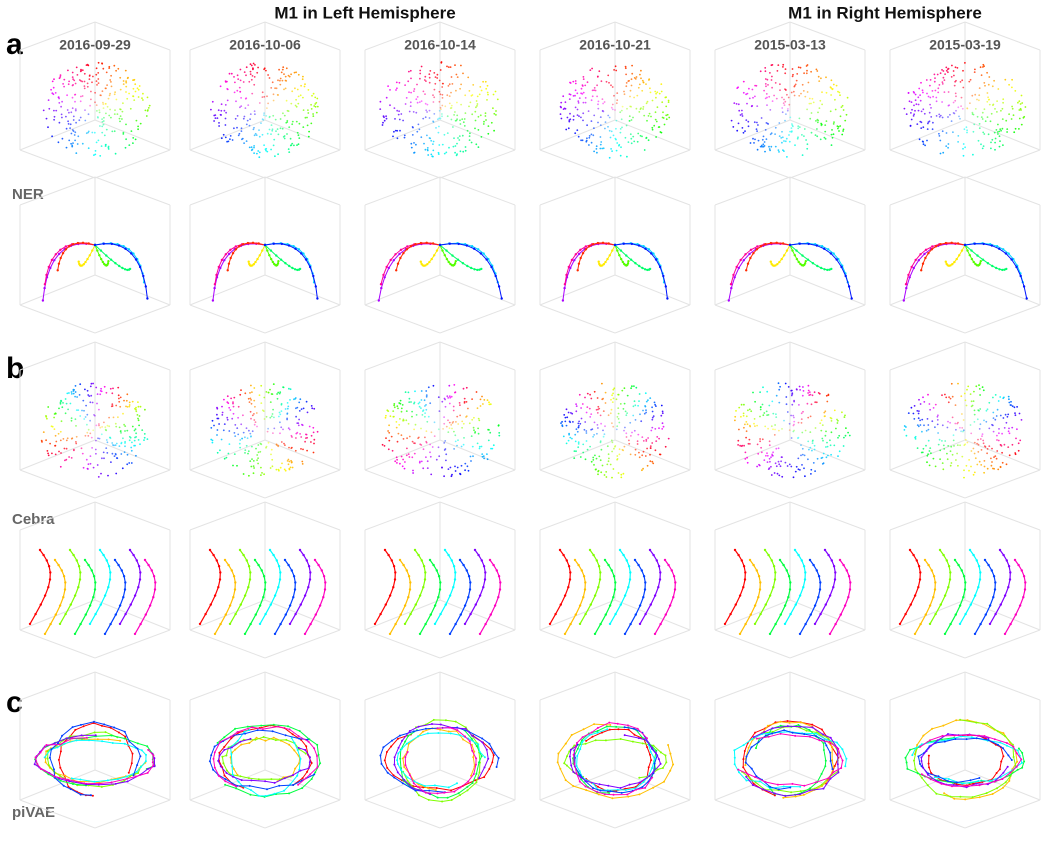 The image size is (1053, 849). Describe the element at coordinates (821, 271) in the screenshot. I see `trajectory` at that location.